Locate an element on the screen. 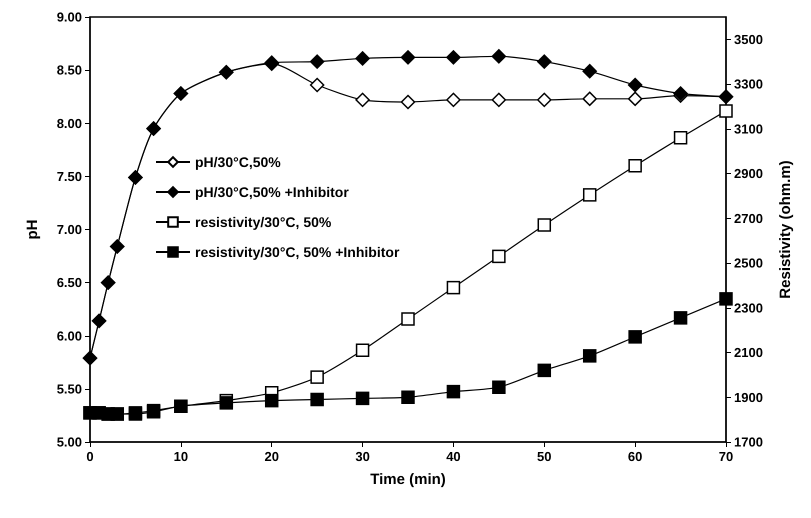  y2-tick-label: 3100 is located at coordinates (748, 128).